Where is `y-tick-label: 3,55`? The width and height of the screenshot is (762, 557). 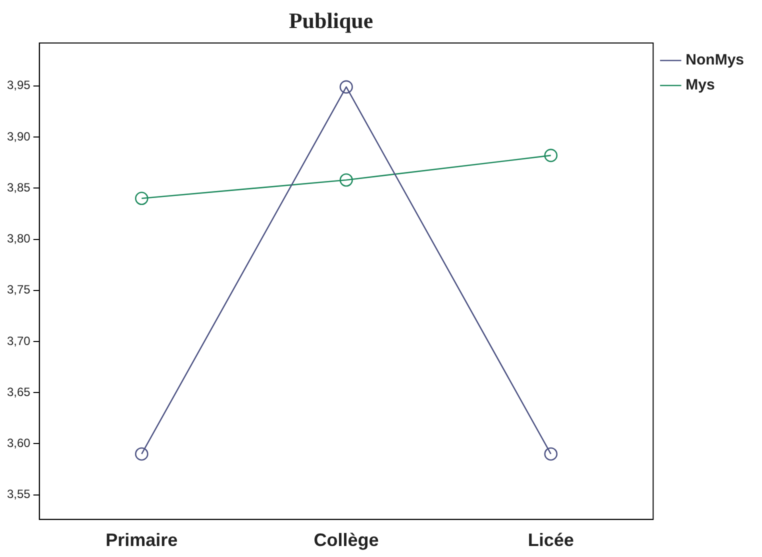 y-tick-label: 3,55 is located at coordinates (18, 494).